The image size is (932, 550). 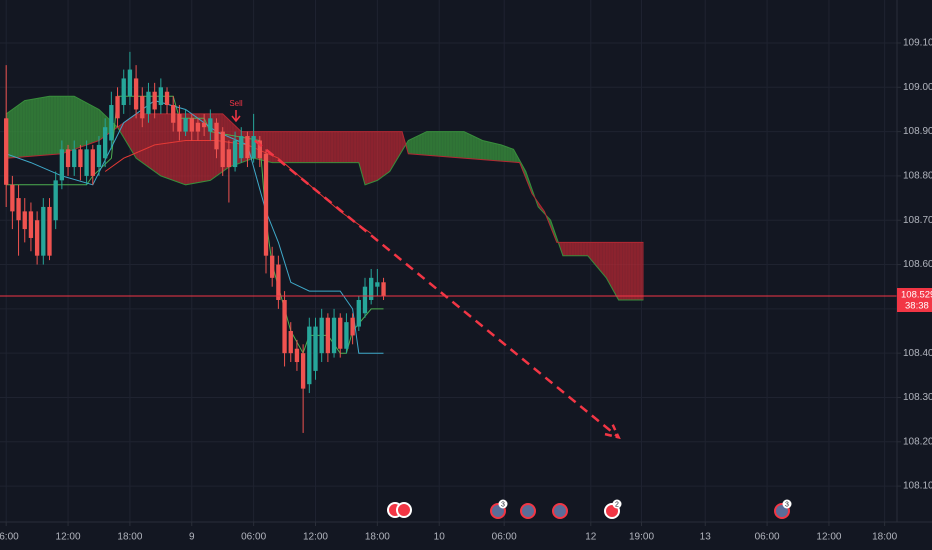 What do you see at coordinates (617, 504) in the screenshot?
I see `badge` at bounding box center [617, 504].